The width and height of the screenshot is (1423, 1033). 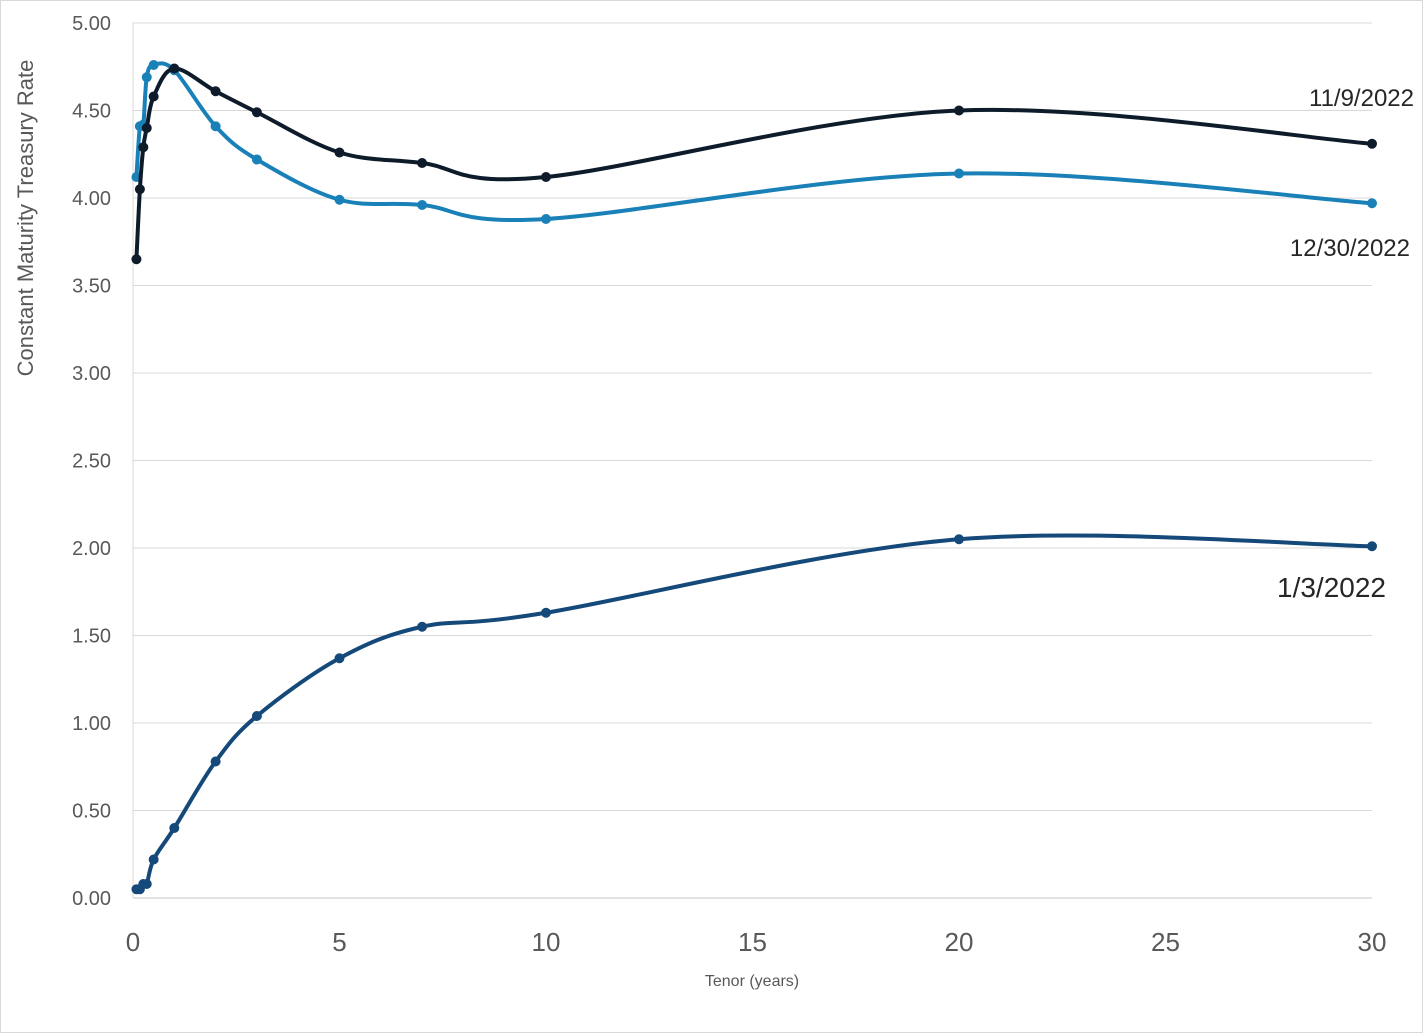 I want to click on series-labels: 12/30/2022 11/9/2022 1/3/2022, so click(x=1345, y=344).